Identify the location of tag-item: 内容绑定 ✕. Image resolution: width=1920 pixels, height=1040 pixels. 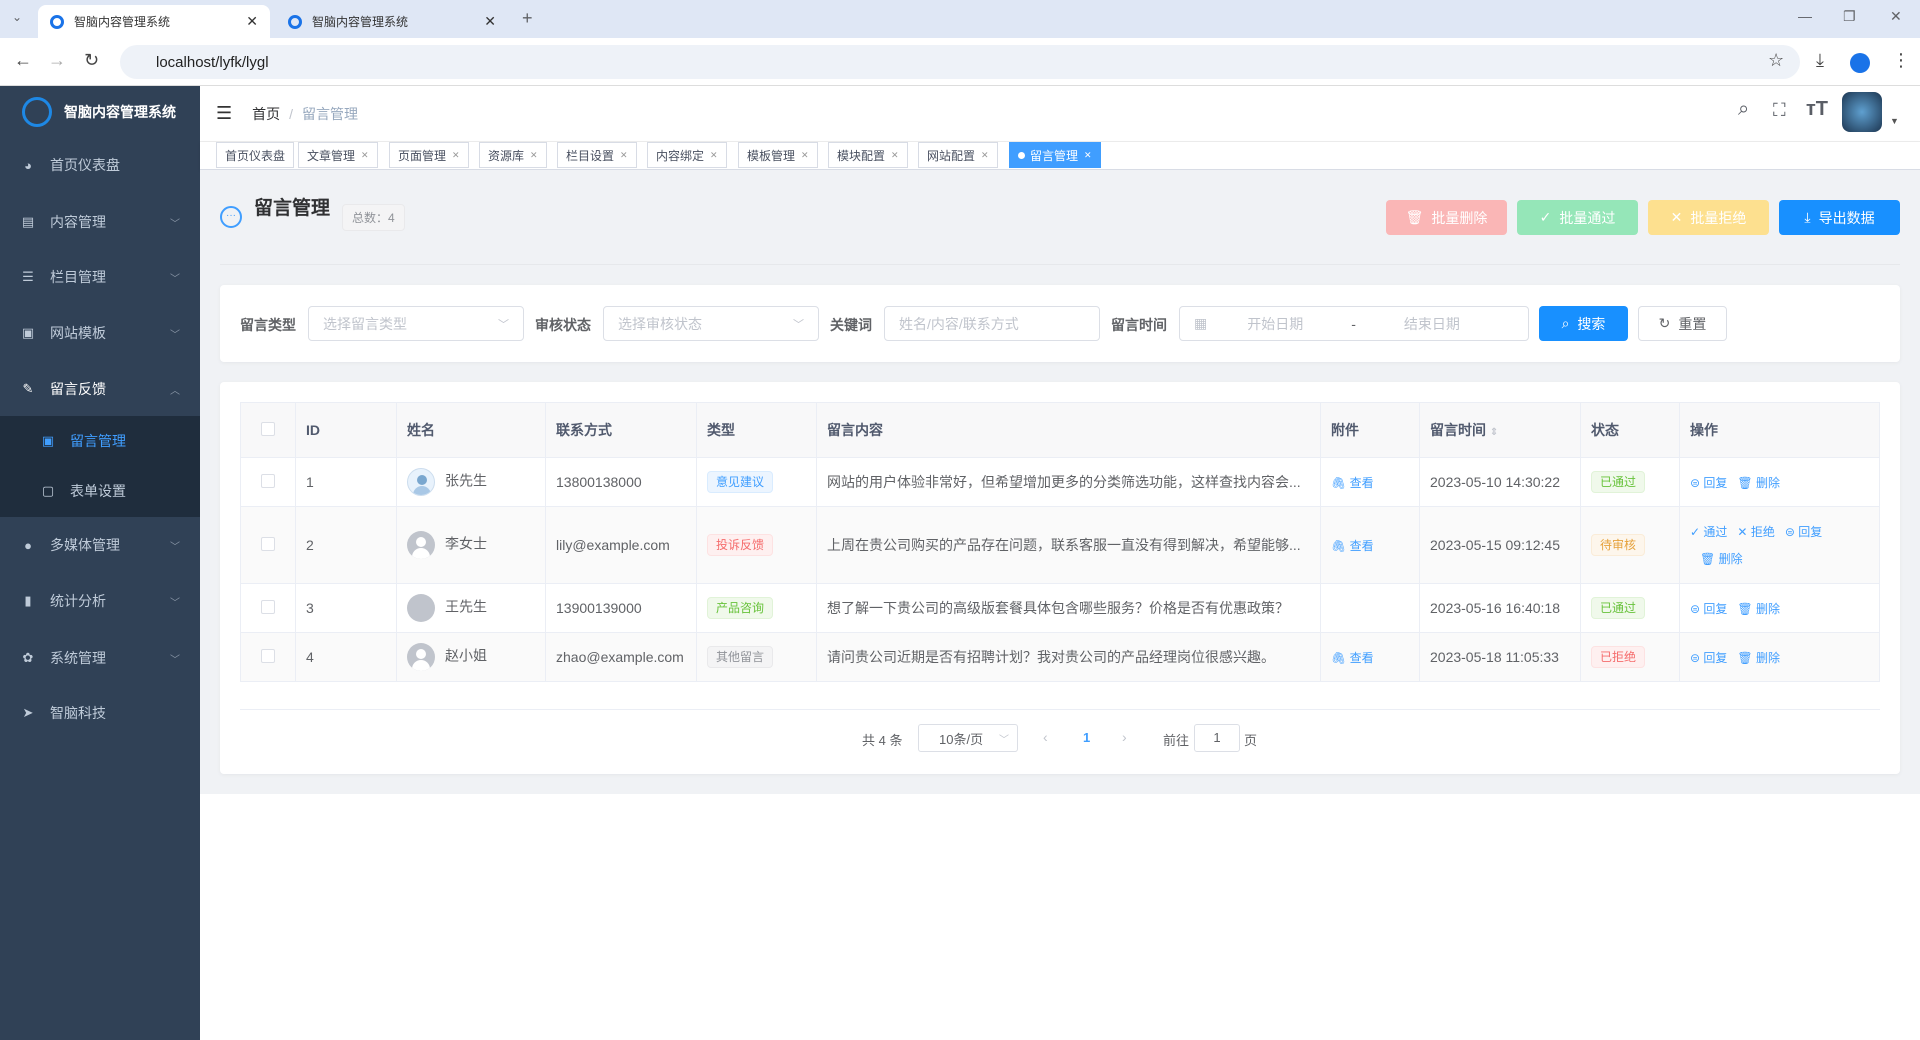
(687, 155).